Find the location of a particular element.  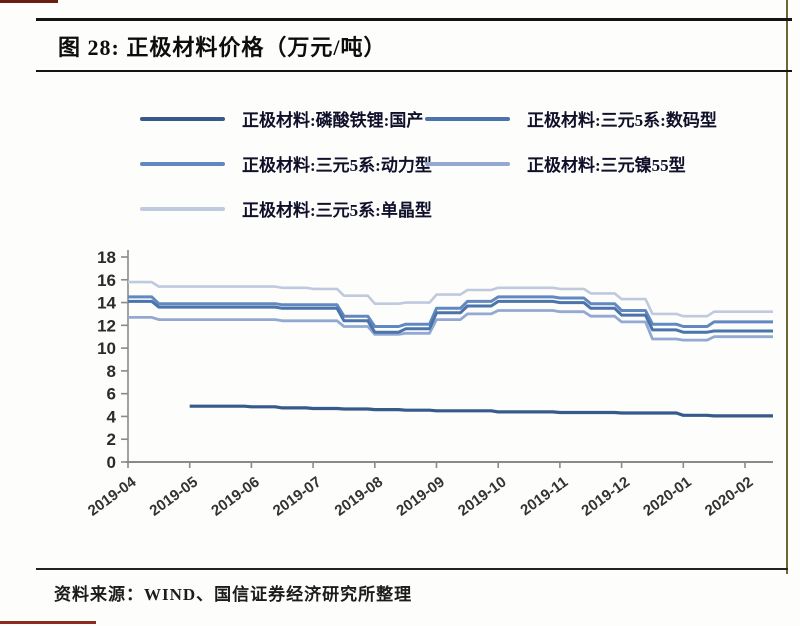

page-border-right is located at coordinates (787, 287).